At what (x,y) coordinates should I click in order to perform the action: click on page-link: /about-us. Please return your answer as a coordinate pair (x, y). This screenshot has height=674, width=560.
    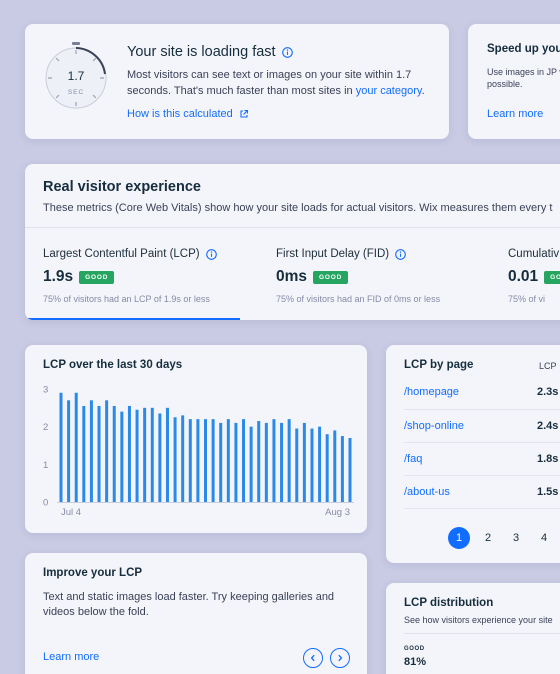
    Looking at the image, I should click on (427, 492).